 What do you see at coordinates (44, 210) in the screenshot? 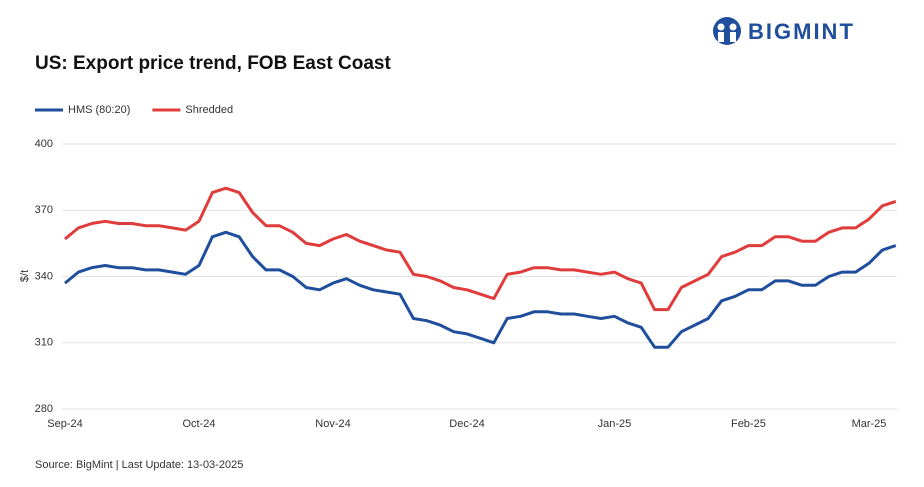
I see `y-tick-label: 370` at bounding box center [44, 210].